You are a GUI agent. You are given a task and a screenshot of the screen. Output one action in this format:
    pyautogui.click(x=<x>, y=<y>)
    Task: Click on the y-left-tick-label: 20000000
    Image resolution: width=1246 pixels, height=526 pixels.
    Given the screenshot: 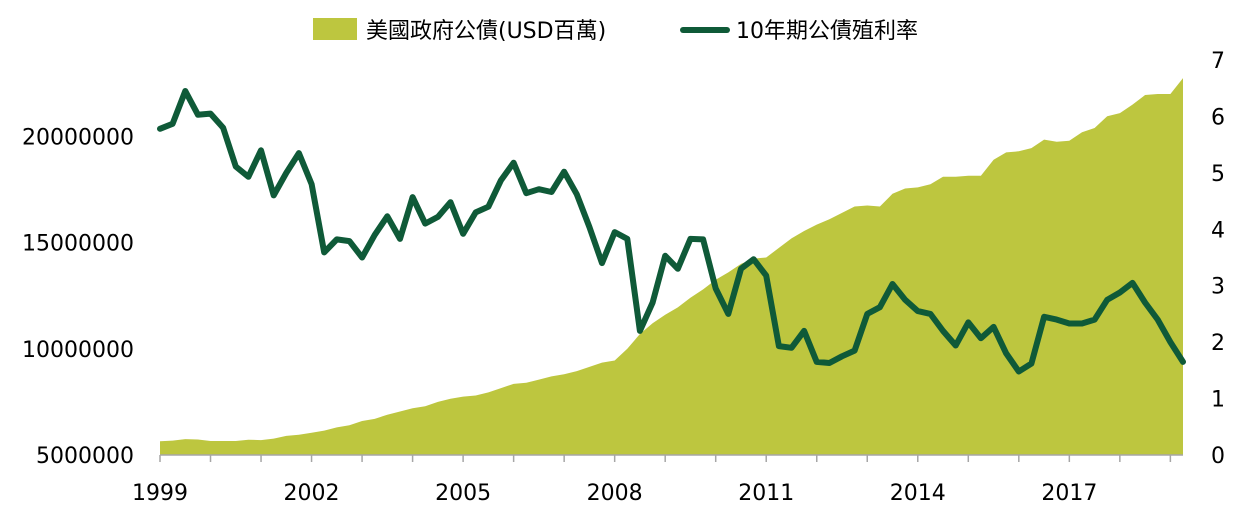 What is the action you would take?
    pyautogui.click(x=78, y=137)
    